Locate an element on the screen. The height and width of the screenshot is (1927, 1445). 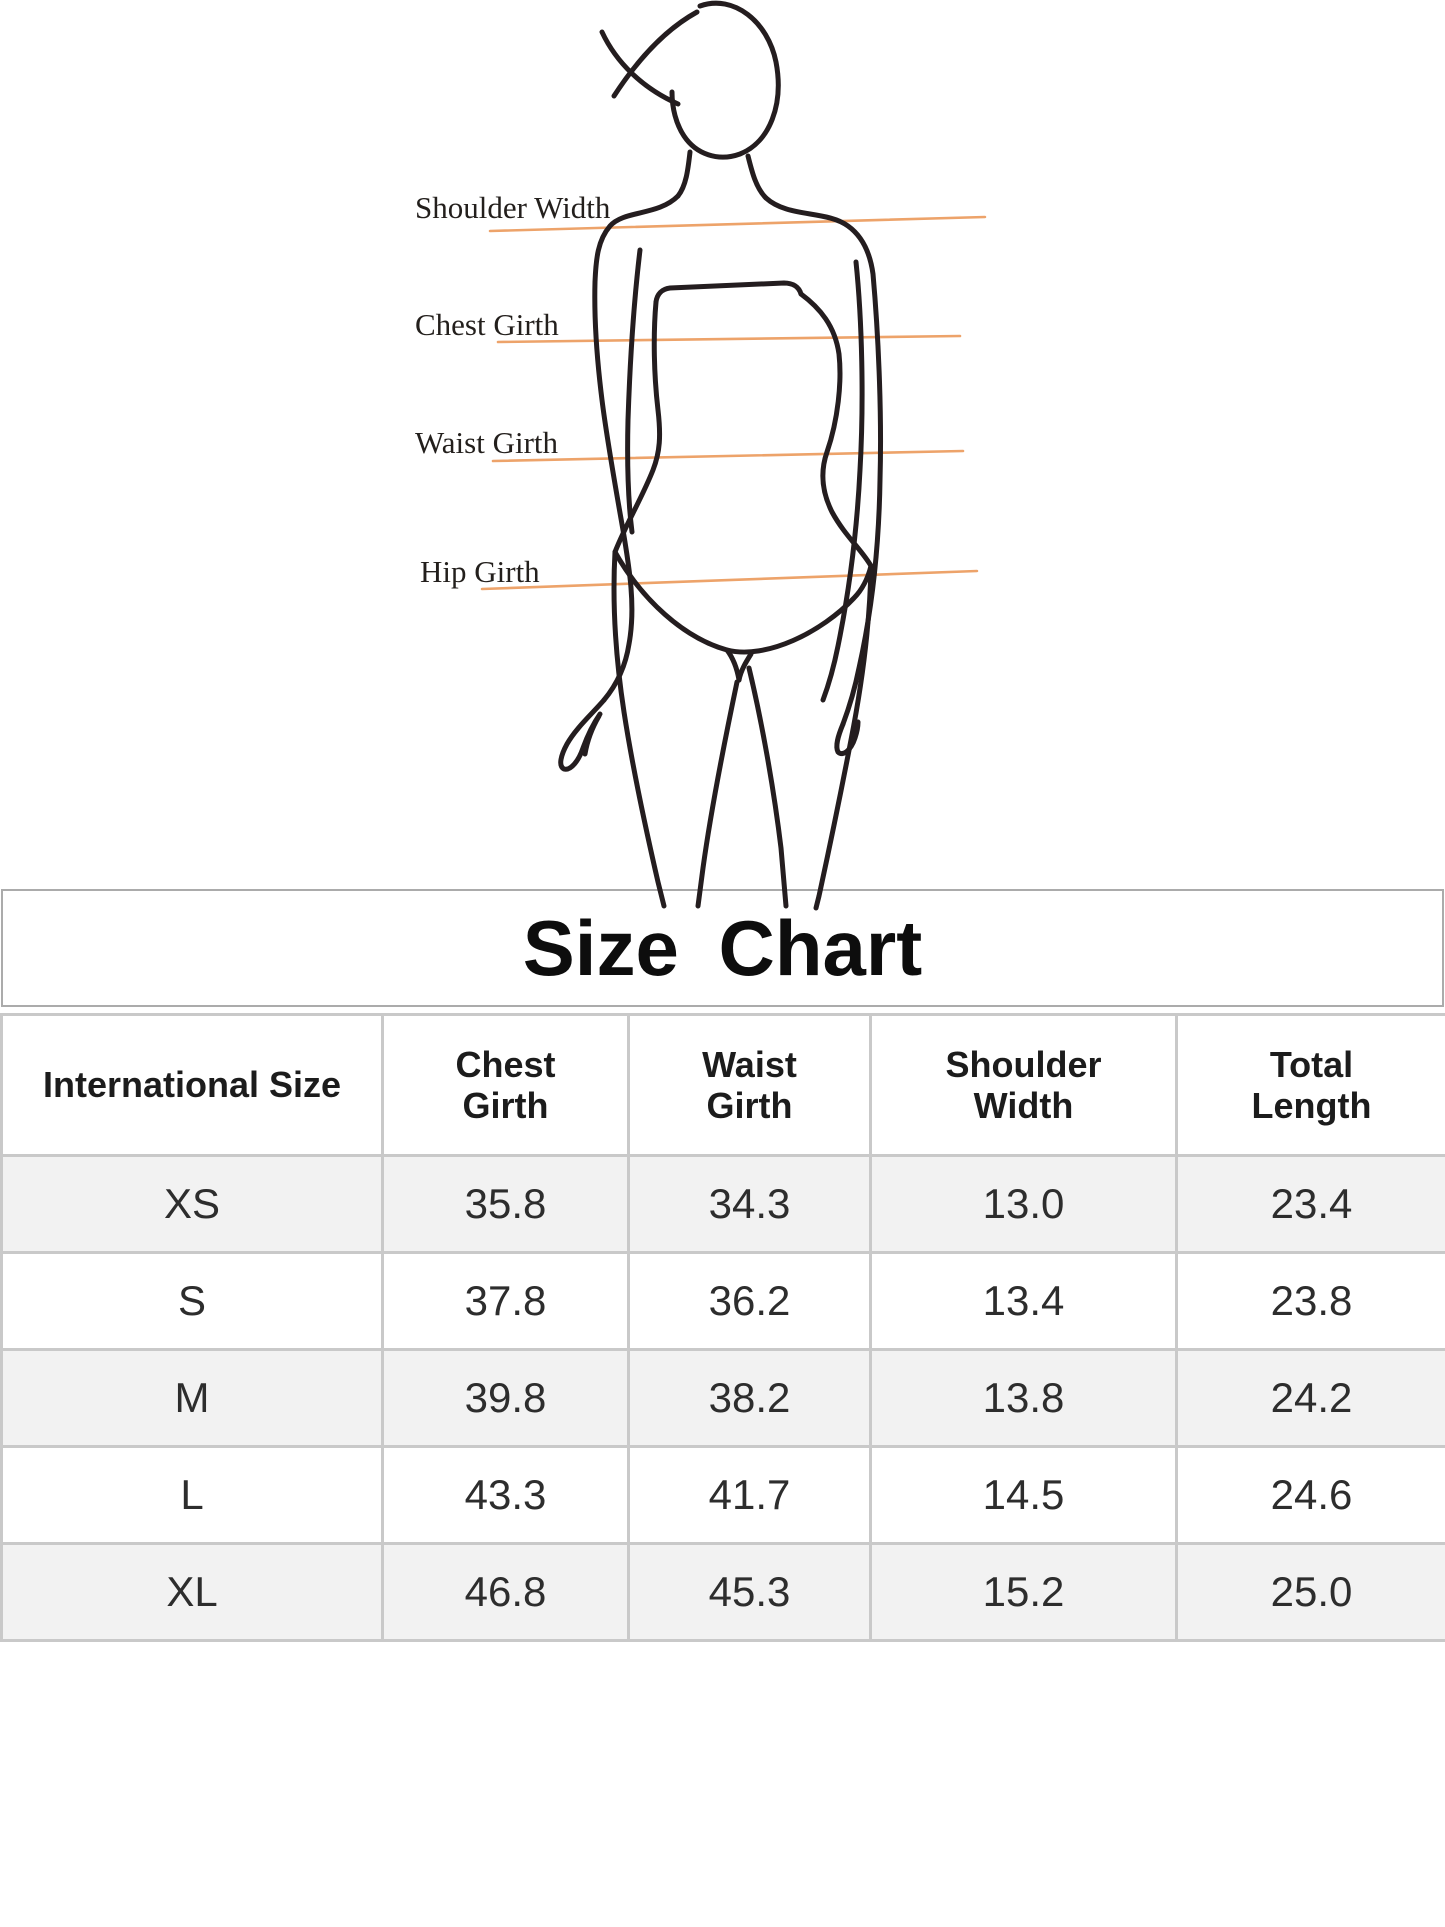
column-header-total-length: Total Length is located at coordinates (1310, 1085).